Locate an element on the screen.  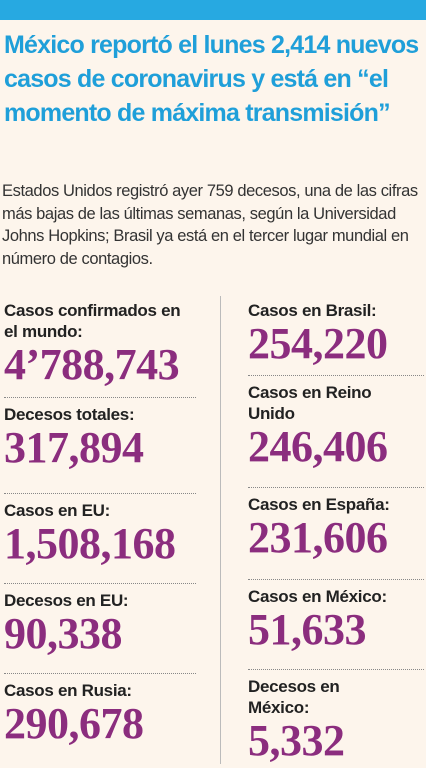
stat-label: Casos en Reino Unido is located at coordinates (310, 403).